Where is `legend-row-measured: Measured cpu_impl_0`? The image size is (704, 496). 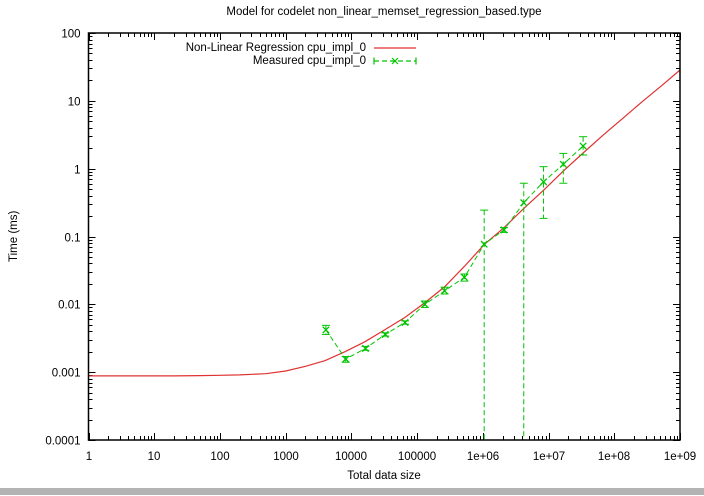
legend-row-measured: Measured cpu_impl_0 is located at coordinates (269, 60).